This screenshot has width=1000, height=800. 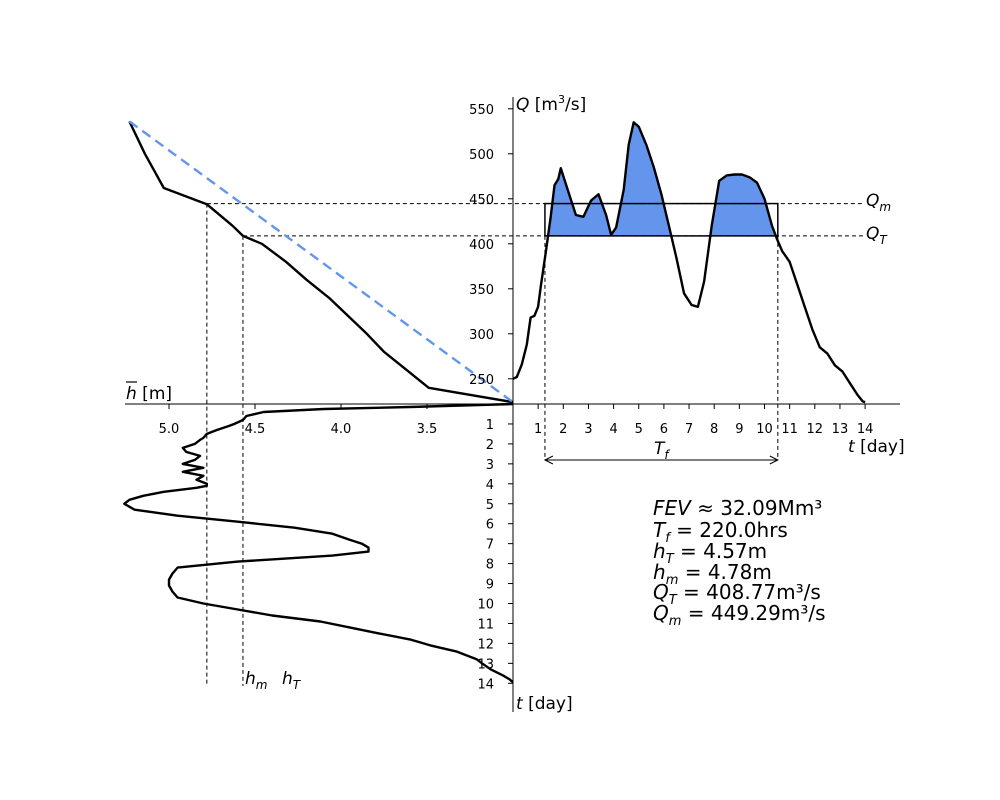 I want to click on t-tick-label-bottom: 4, so click(x=490, y=485).